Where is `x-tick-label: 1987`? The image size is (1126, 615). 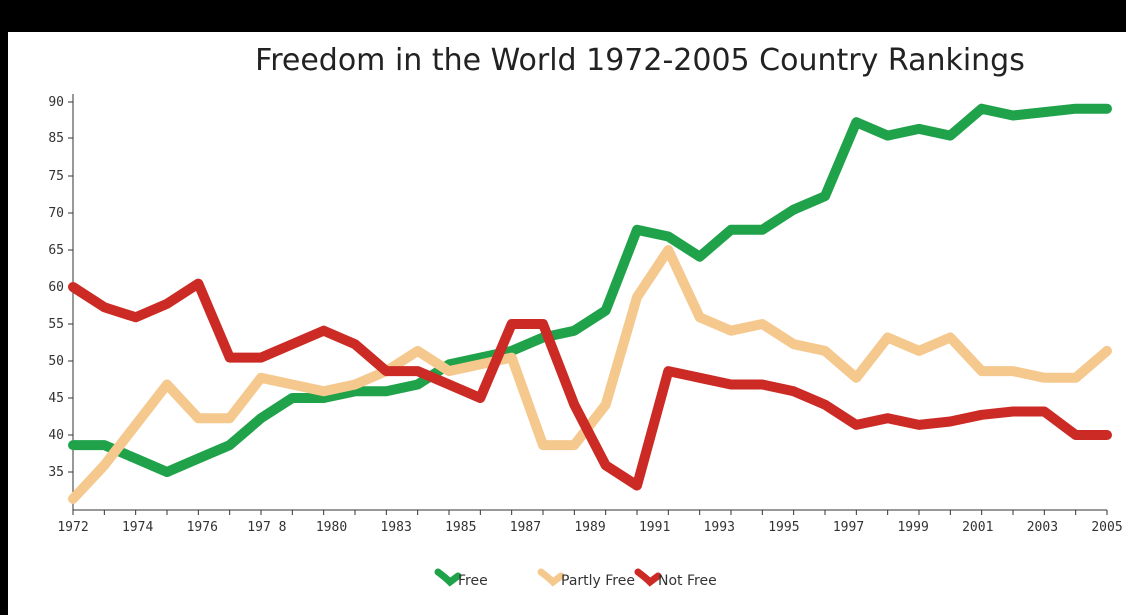 x-tick-label: 1987 is located at coordinates (525, 527).